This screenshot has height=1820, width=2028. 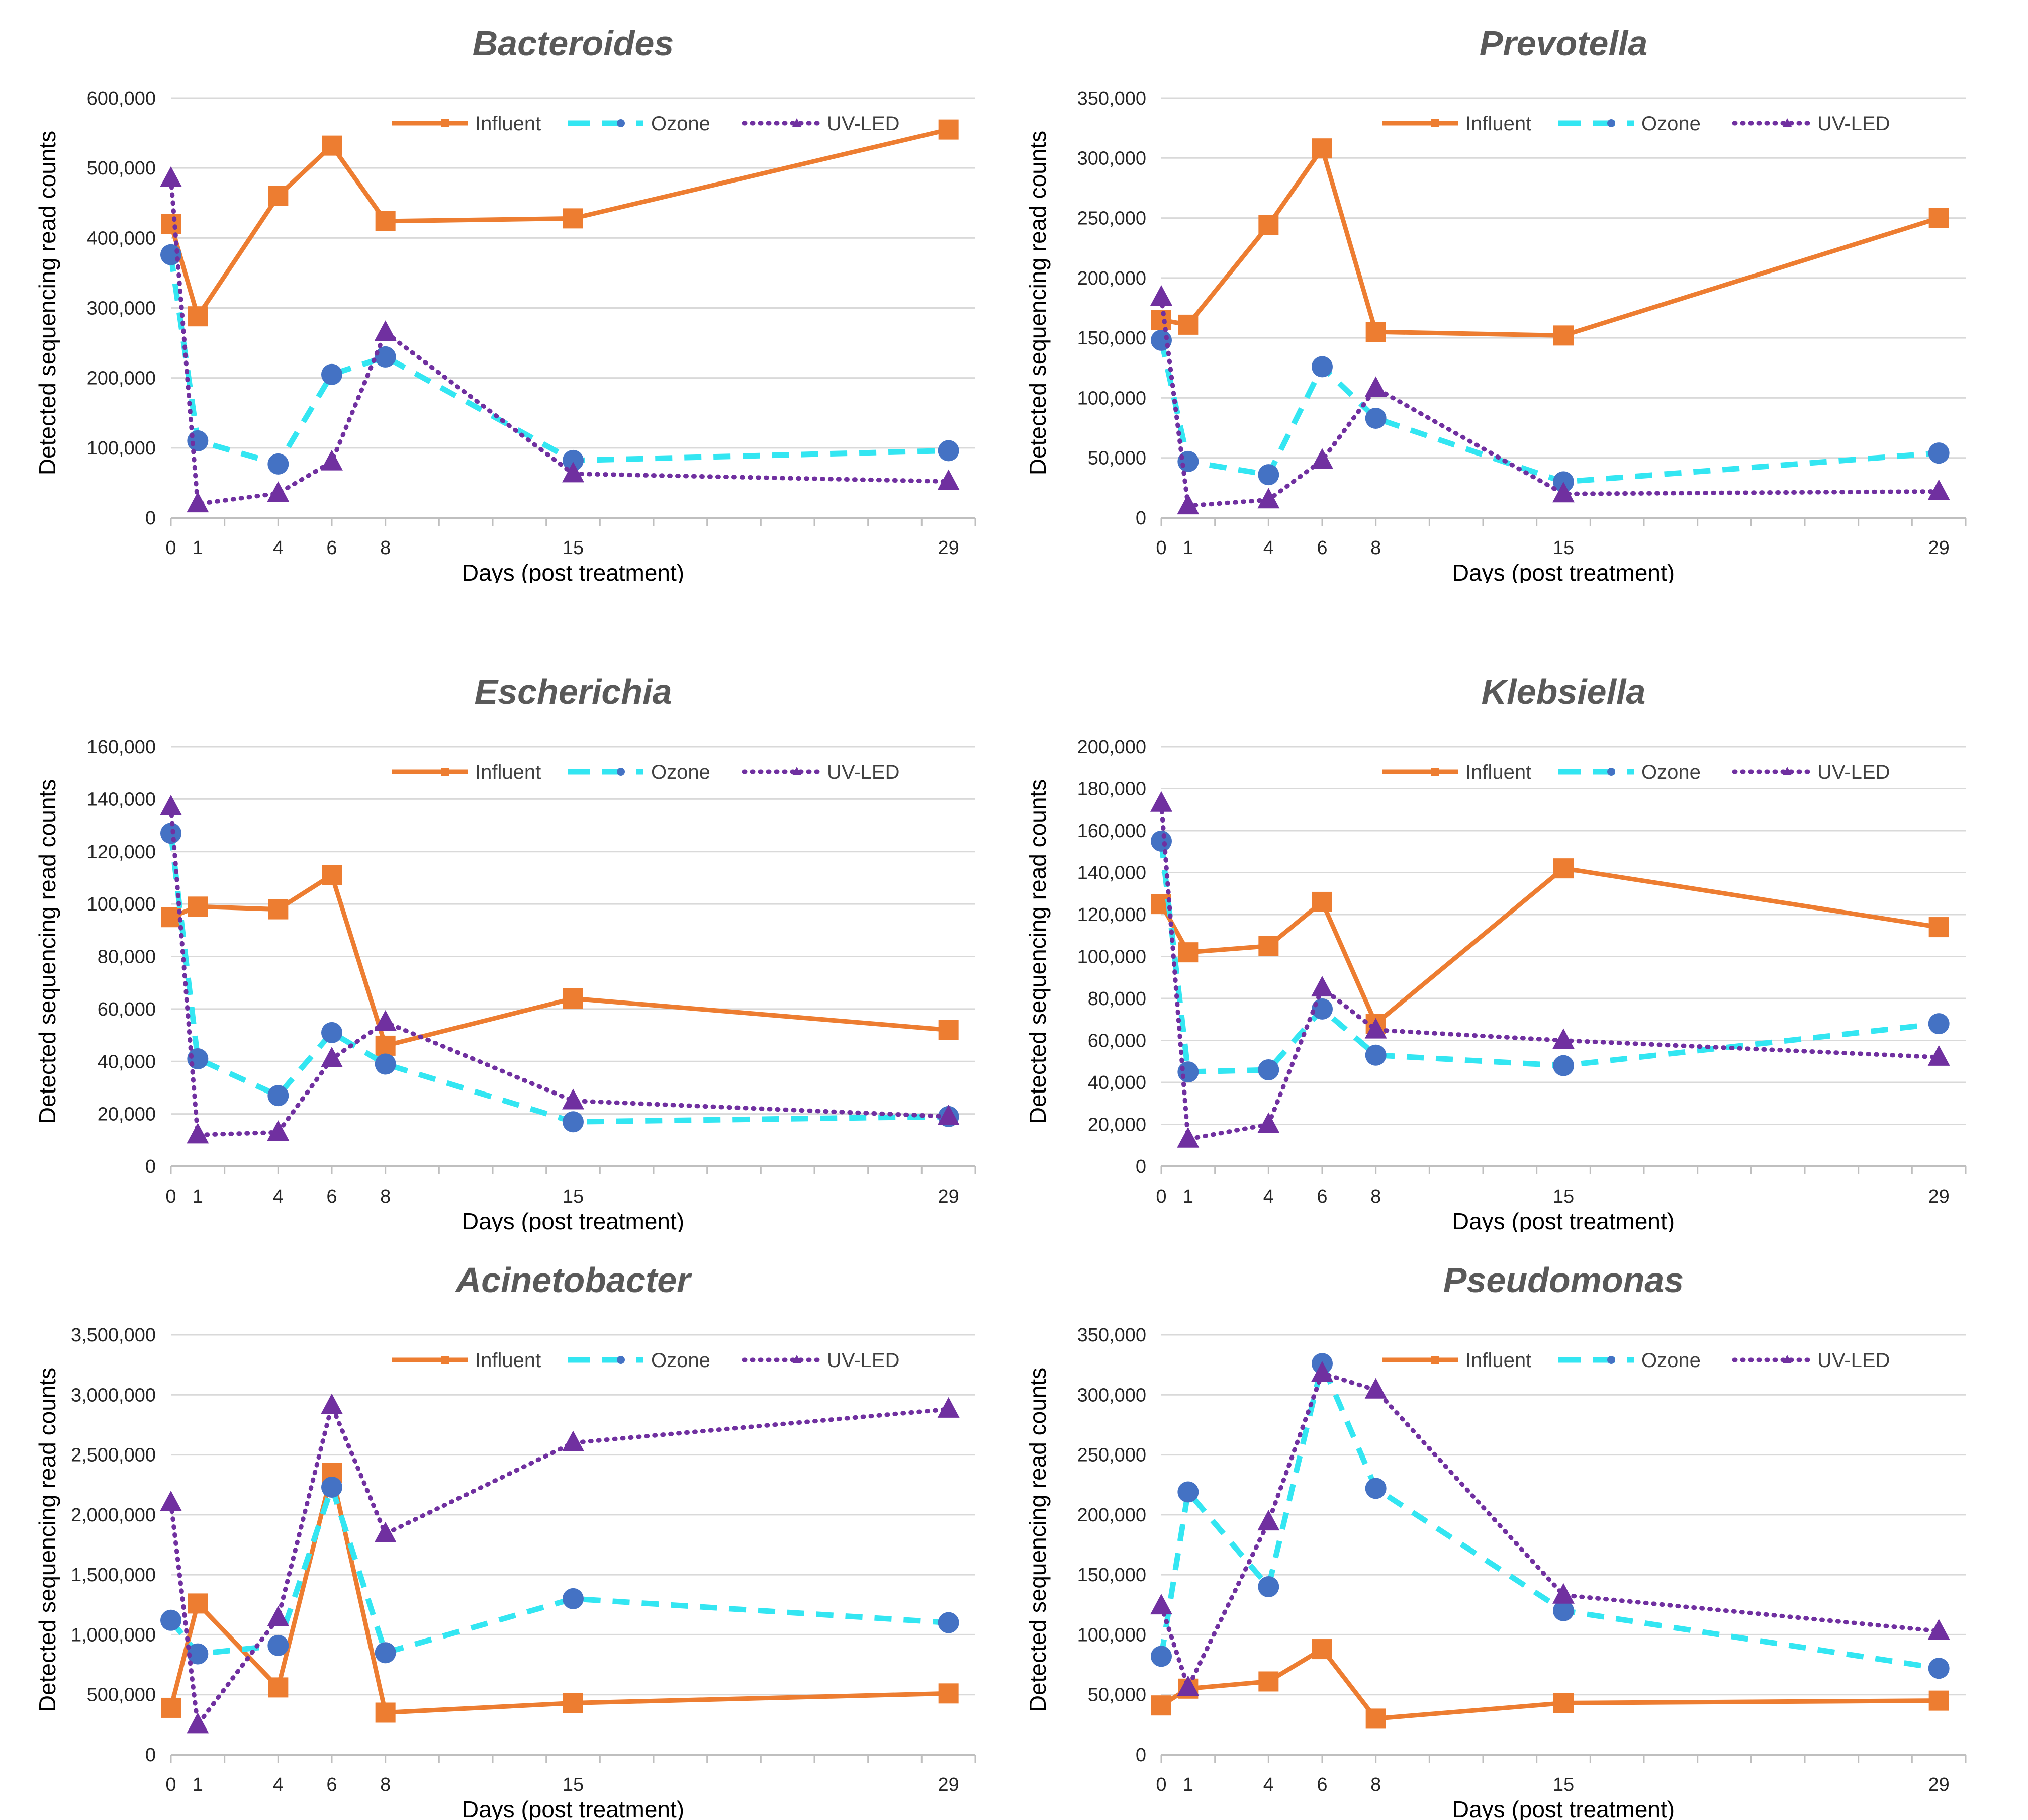 I want to click on chart-title: Acinetobacter, so click(x=574, y=1280).